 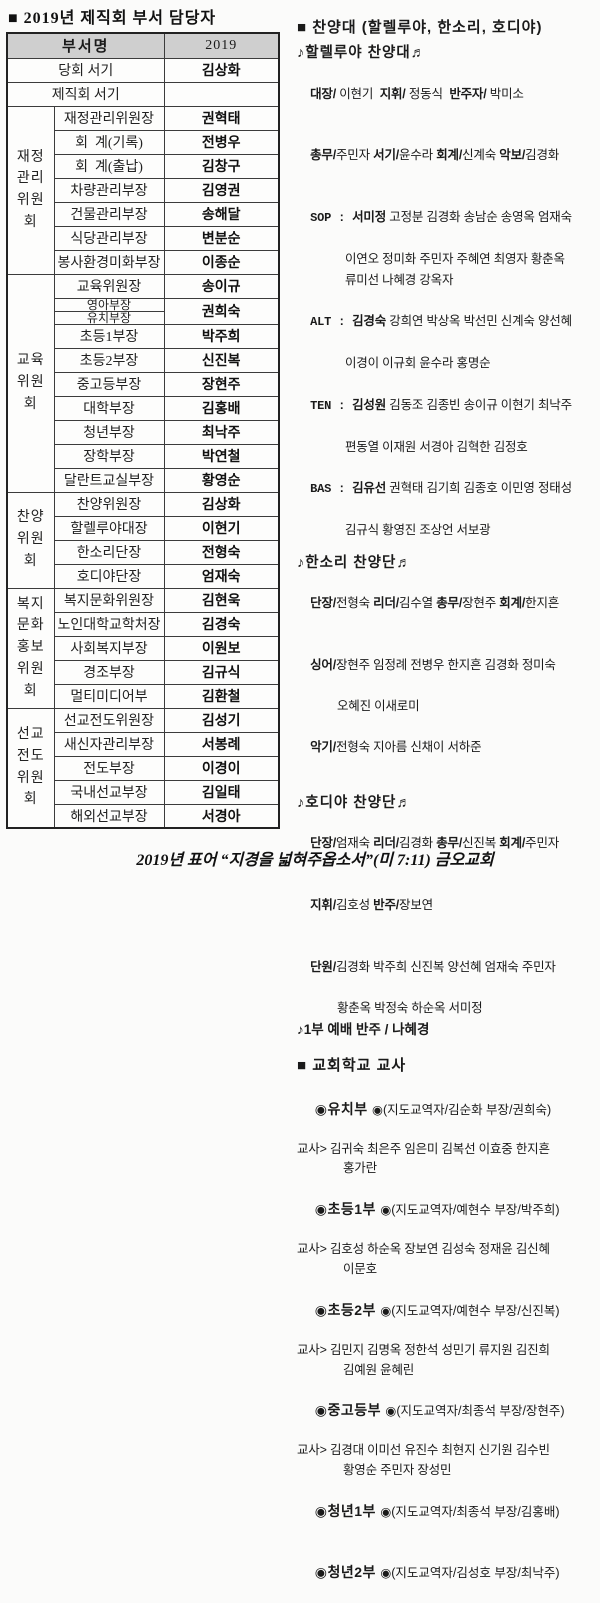 What do you see at coordinates (363, 1029) in the screenshot?
I see `first-service-accompanist-note: ♪1부 예배 반주 / 나혜경` at bounding box center [363, 1029].